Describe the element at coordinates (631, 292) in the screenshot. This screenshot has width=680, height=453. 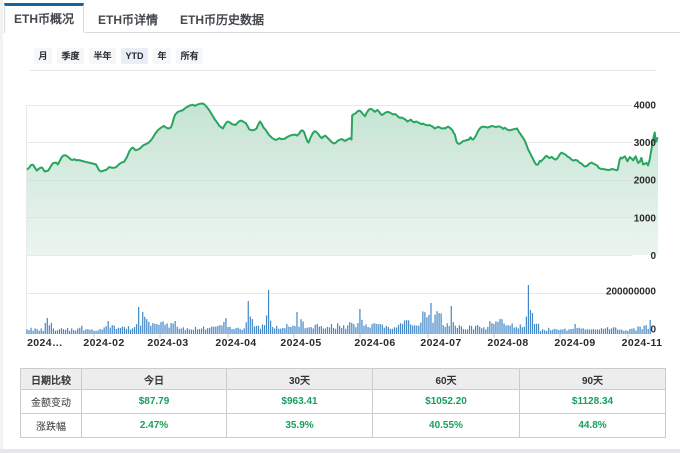
I see `svg-text: 200000000` at that location.